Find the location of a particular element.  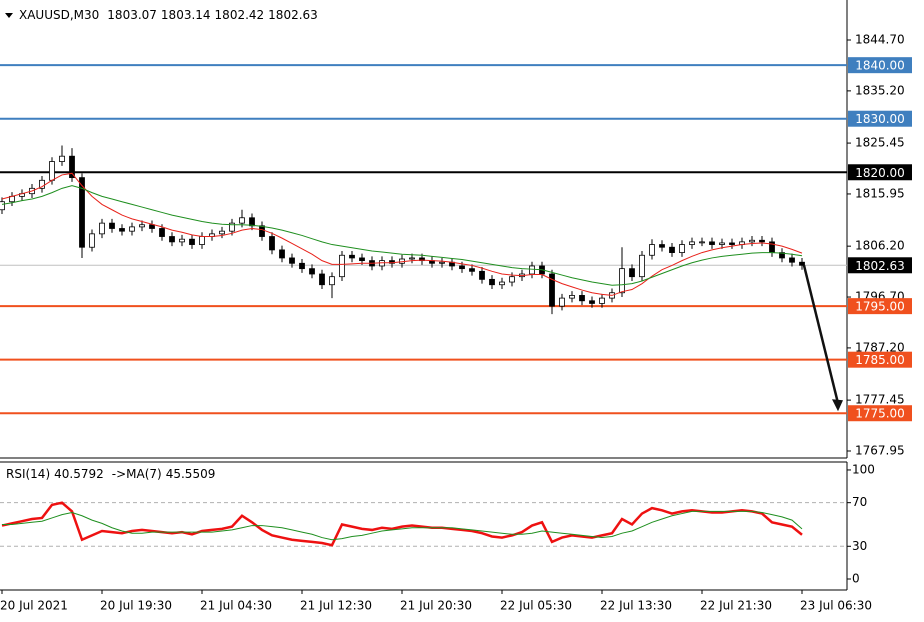

level-label: 1785.00 is located at coordinates (880, 360).